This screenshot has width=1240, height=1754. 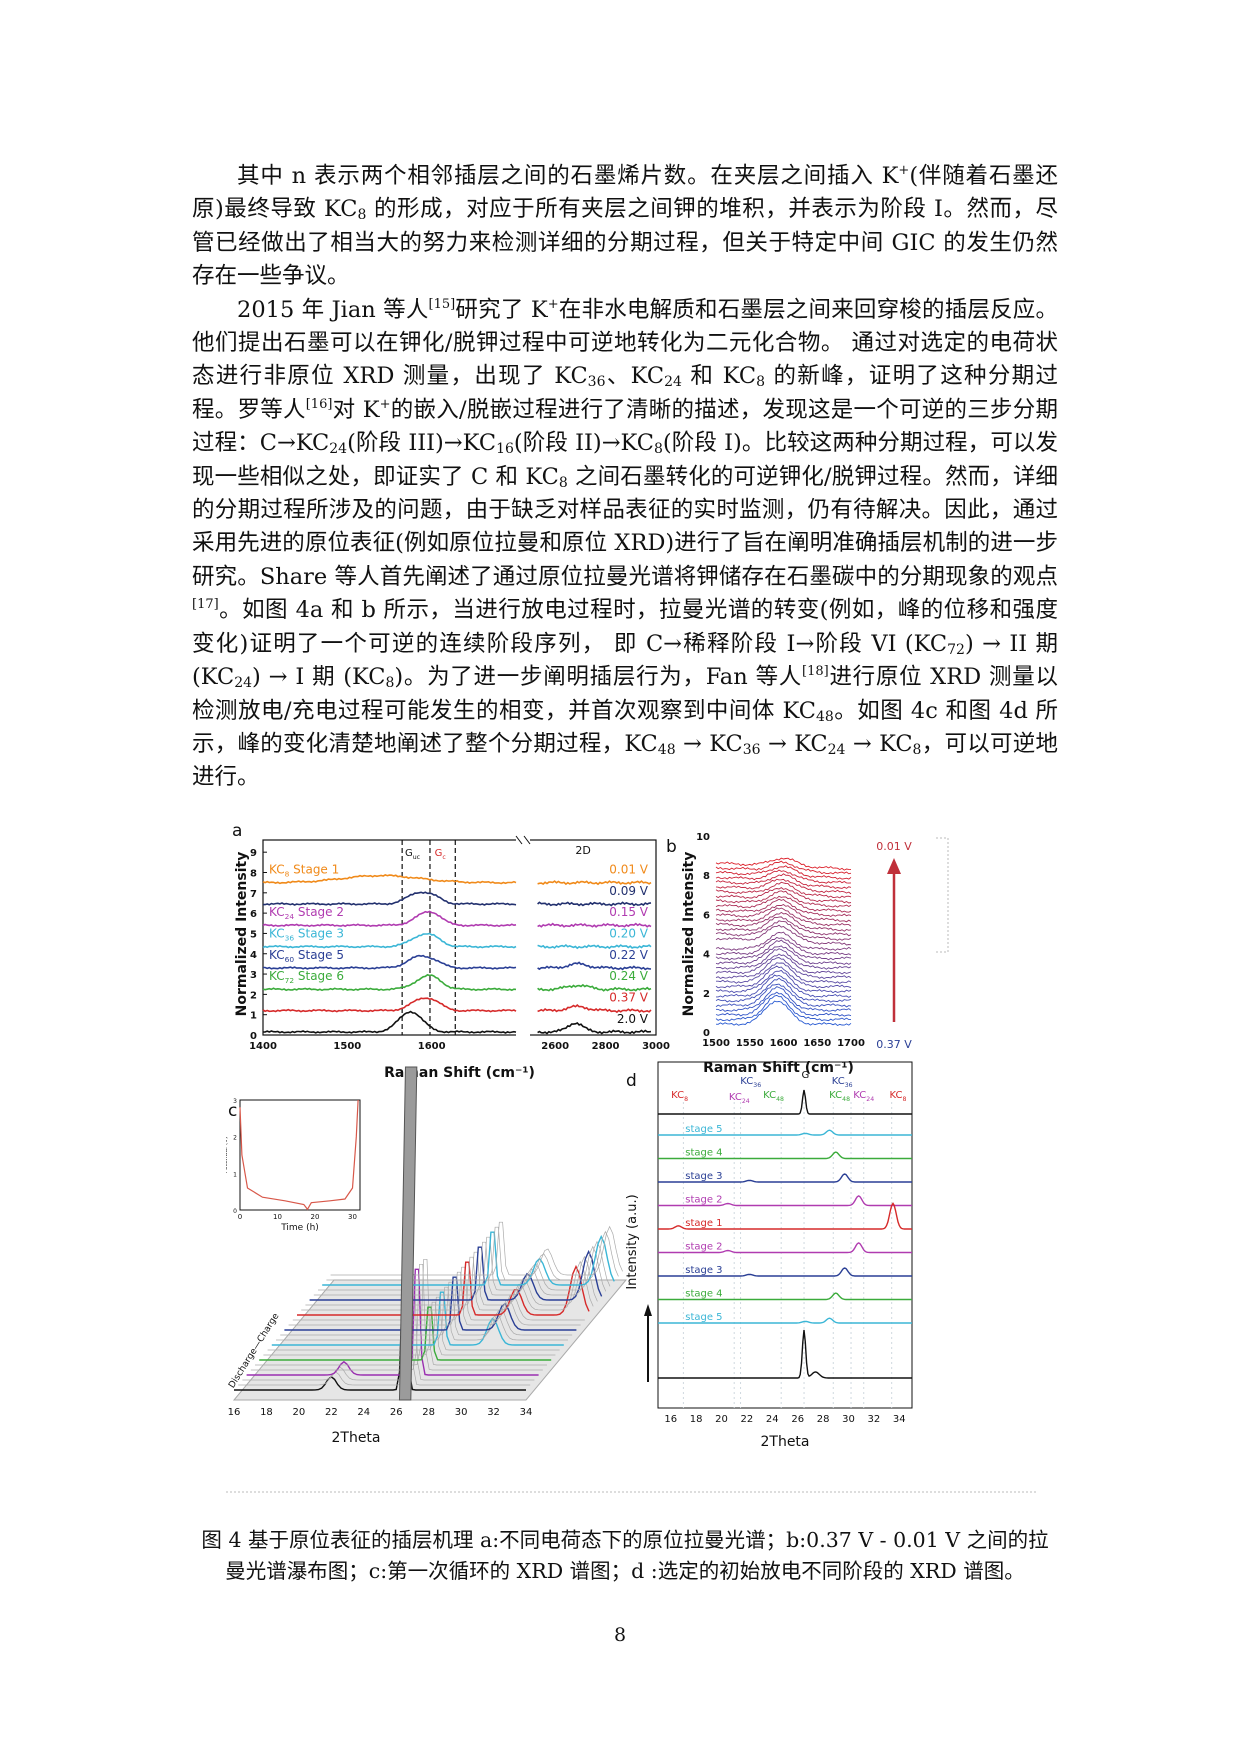 I want to click on panel-b-label: b, so click(x=671, y=847).